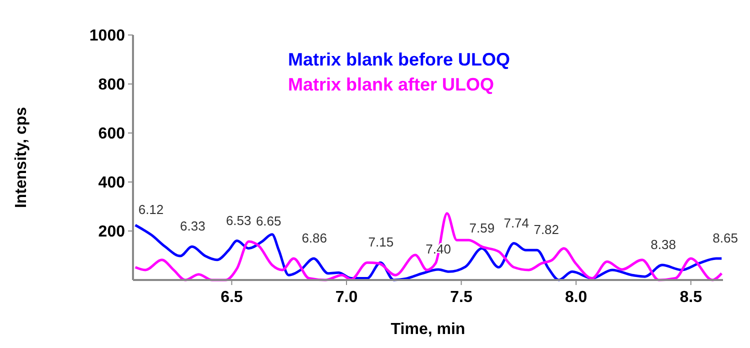 The width and height of the screenshot is (750, 348). What do you see at coordinates (399, 59) in the screenshot?
I see `text: Matrix blank before ULOQ` at bounding box center [399, 59].